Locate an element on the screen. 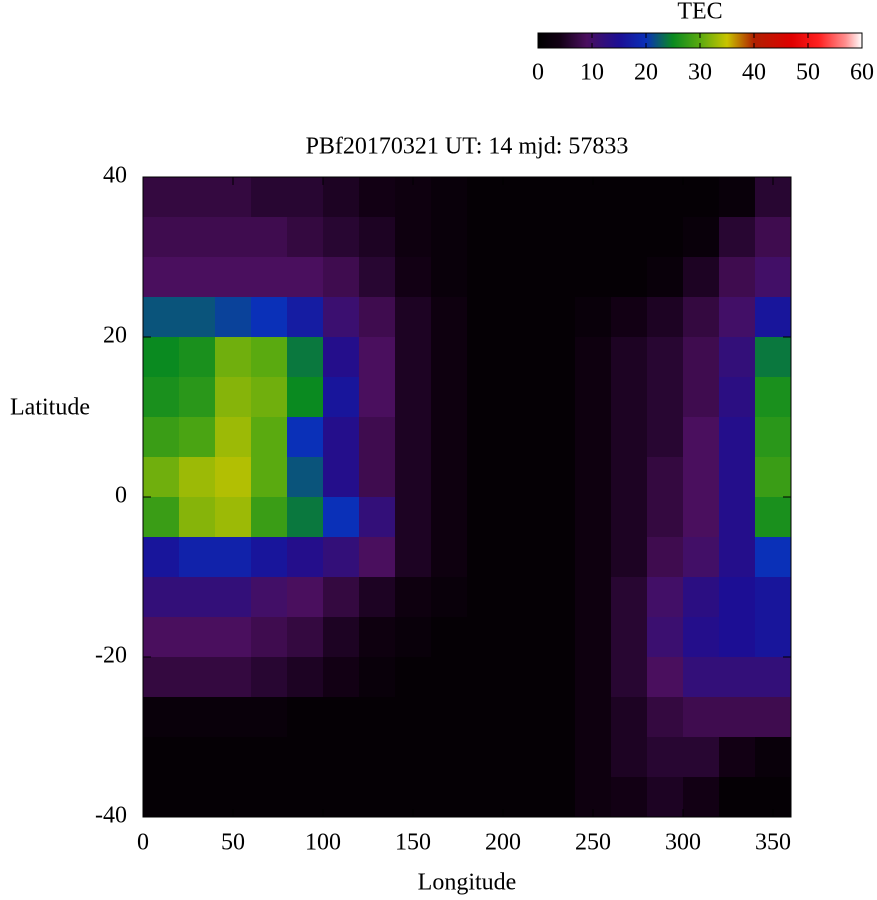 This screenshot has height=900, width=877. colorbar-title: TEC is located at coordinates (699, 12).